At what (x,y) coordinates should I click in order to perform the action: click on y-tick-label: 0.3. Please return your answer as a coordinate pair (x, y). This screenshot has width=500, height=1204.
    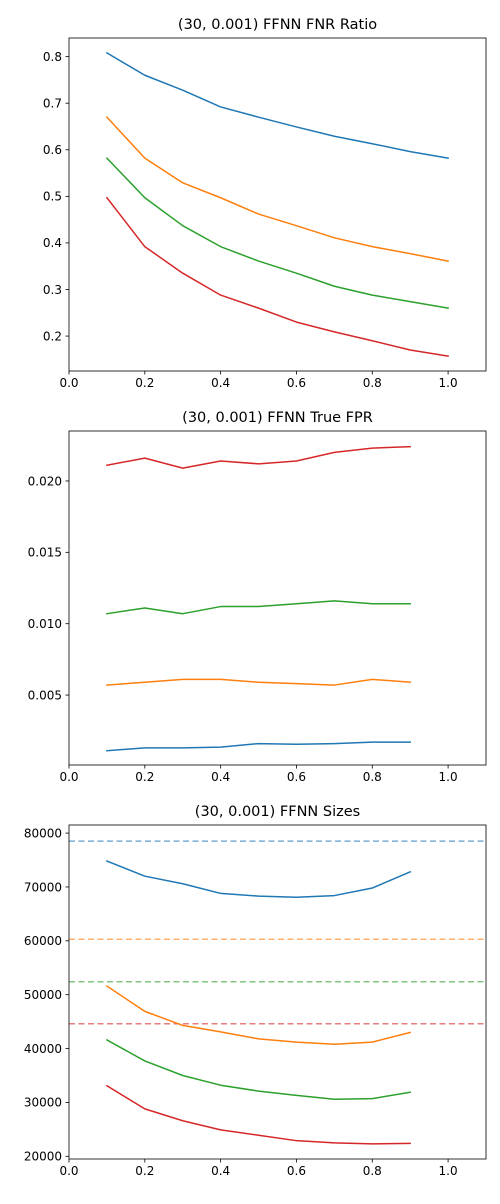
    Looking at the image, I should click on (52, 290).